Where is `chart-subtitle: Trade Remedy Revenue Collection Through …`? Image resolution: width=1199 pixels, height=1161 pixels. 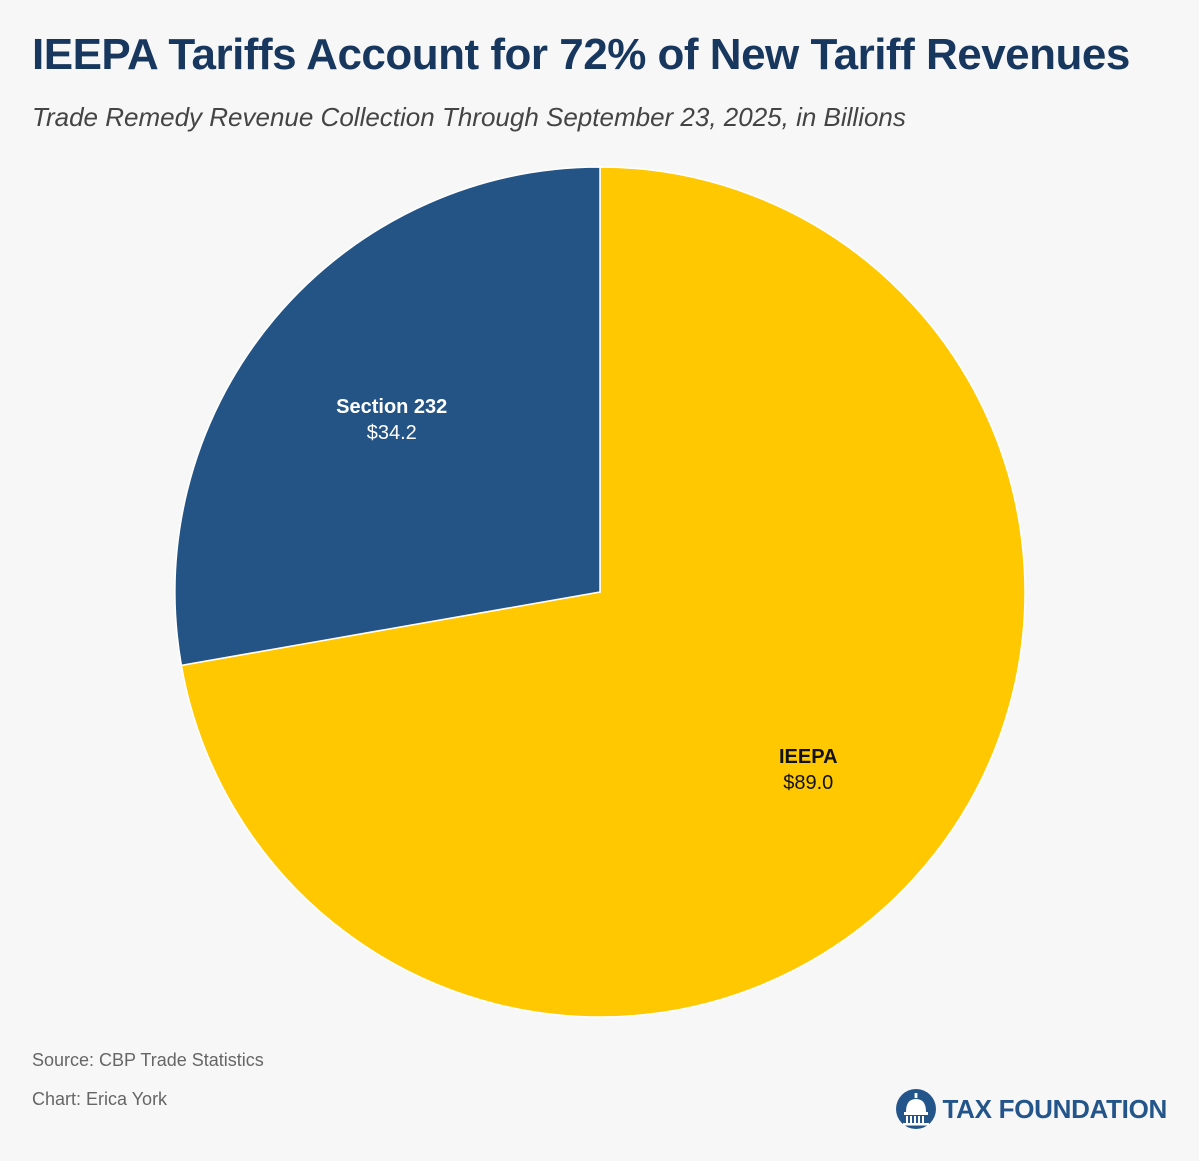
chart-subtitle: Trade Remedy Revenue Collection Through … is located at coordinates (469, 117).